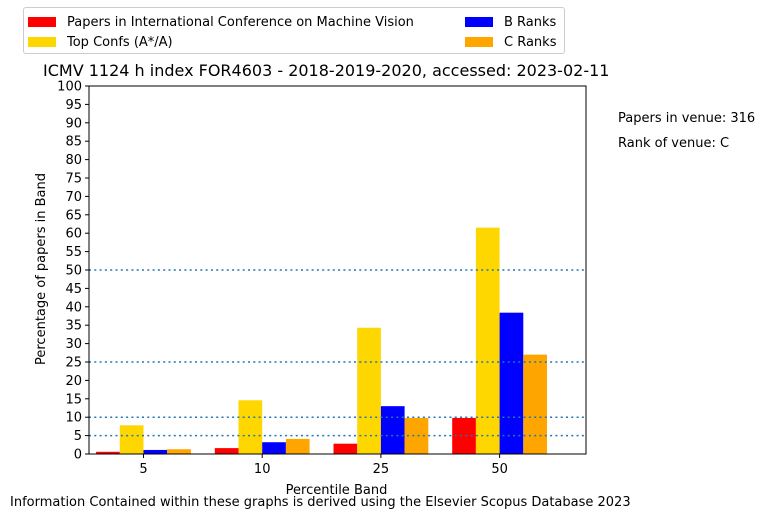  Describe the element at coordinates (499, 469) in the screenshot. I see `x-tick-label-3: 50` at that location.